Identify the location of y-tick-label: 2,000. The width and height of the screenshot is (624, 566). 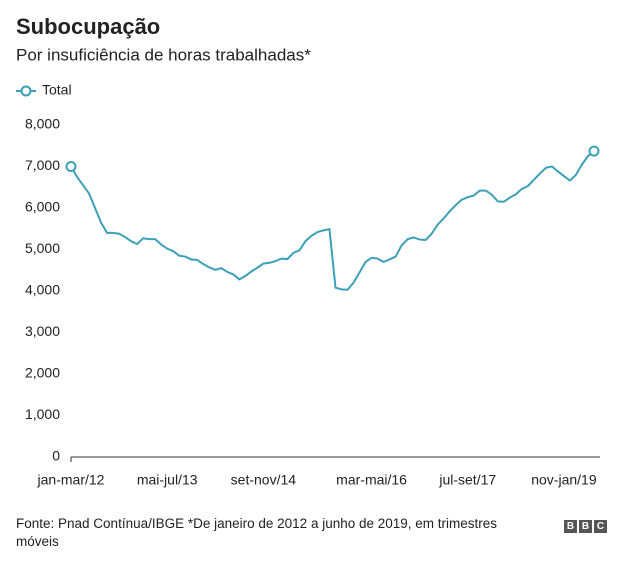
(42, 373).